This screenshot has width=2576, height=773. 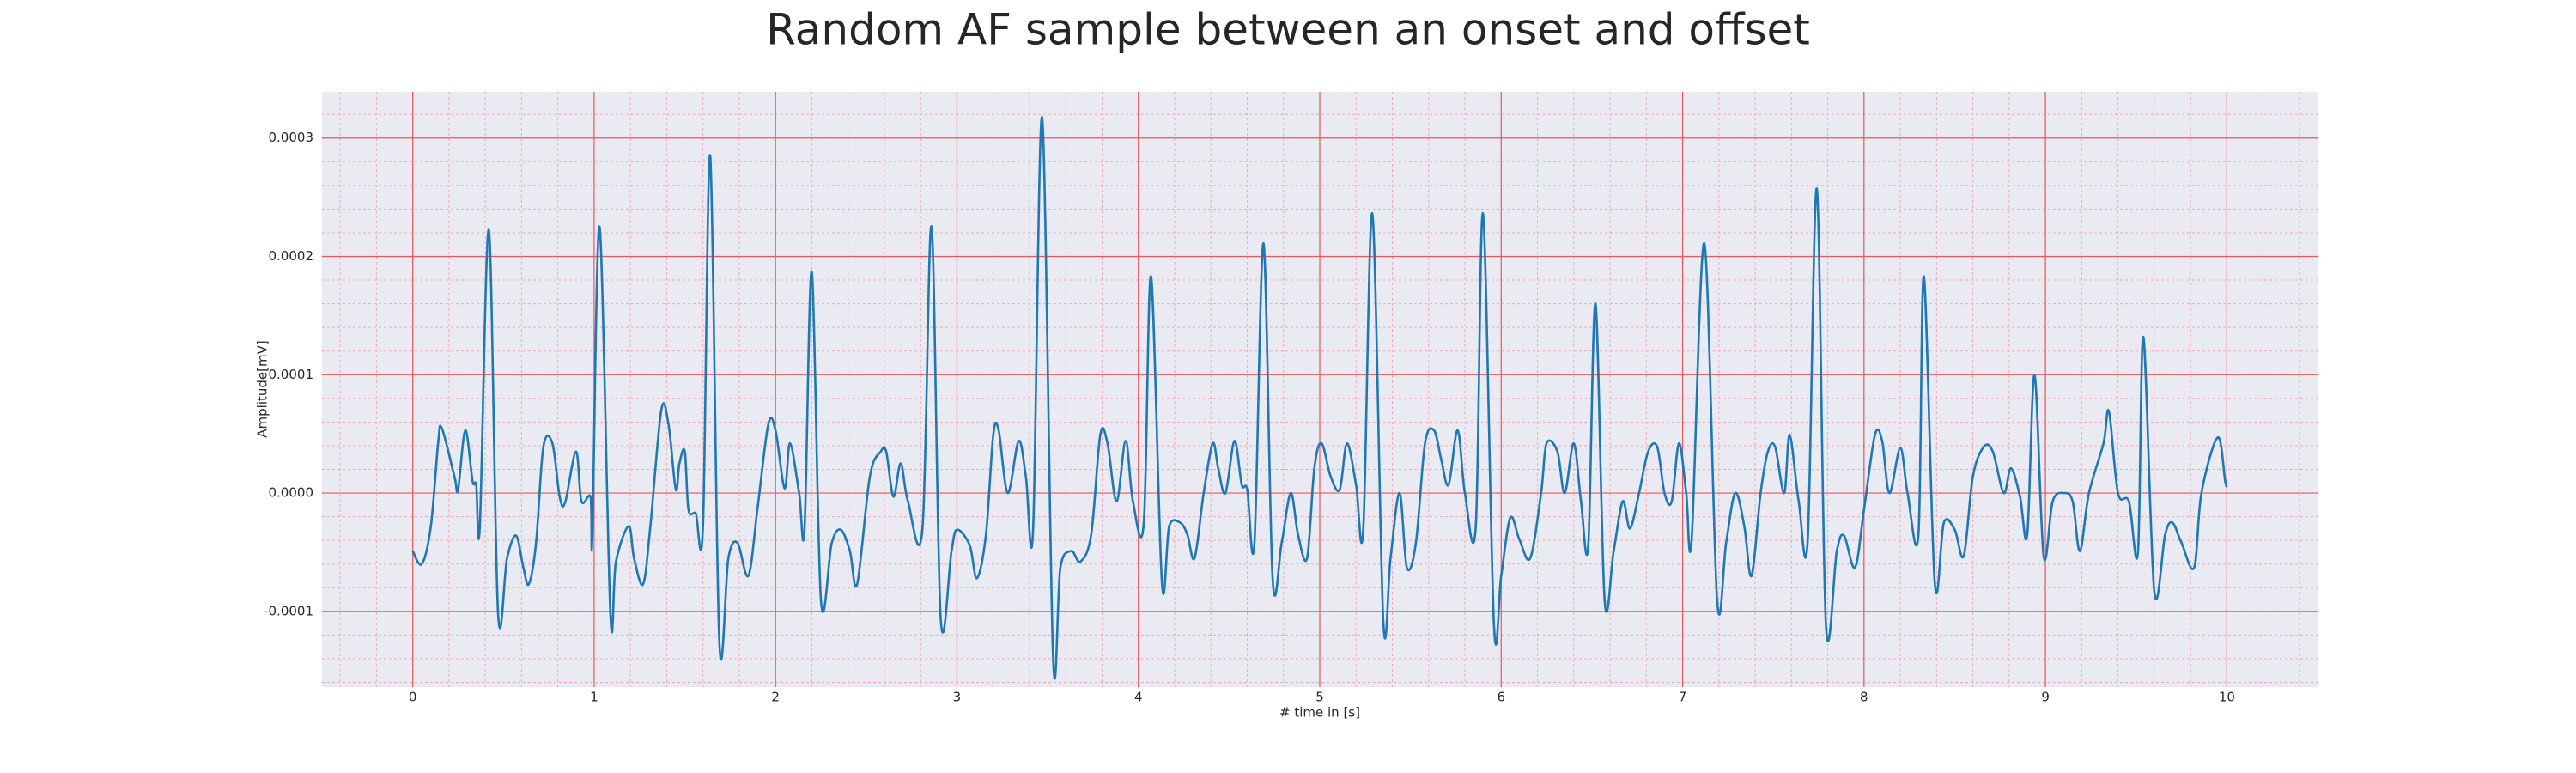 I want to click on x-tick-label: 4, so click(x=1138, y=697).